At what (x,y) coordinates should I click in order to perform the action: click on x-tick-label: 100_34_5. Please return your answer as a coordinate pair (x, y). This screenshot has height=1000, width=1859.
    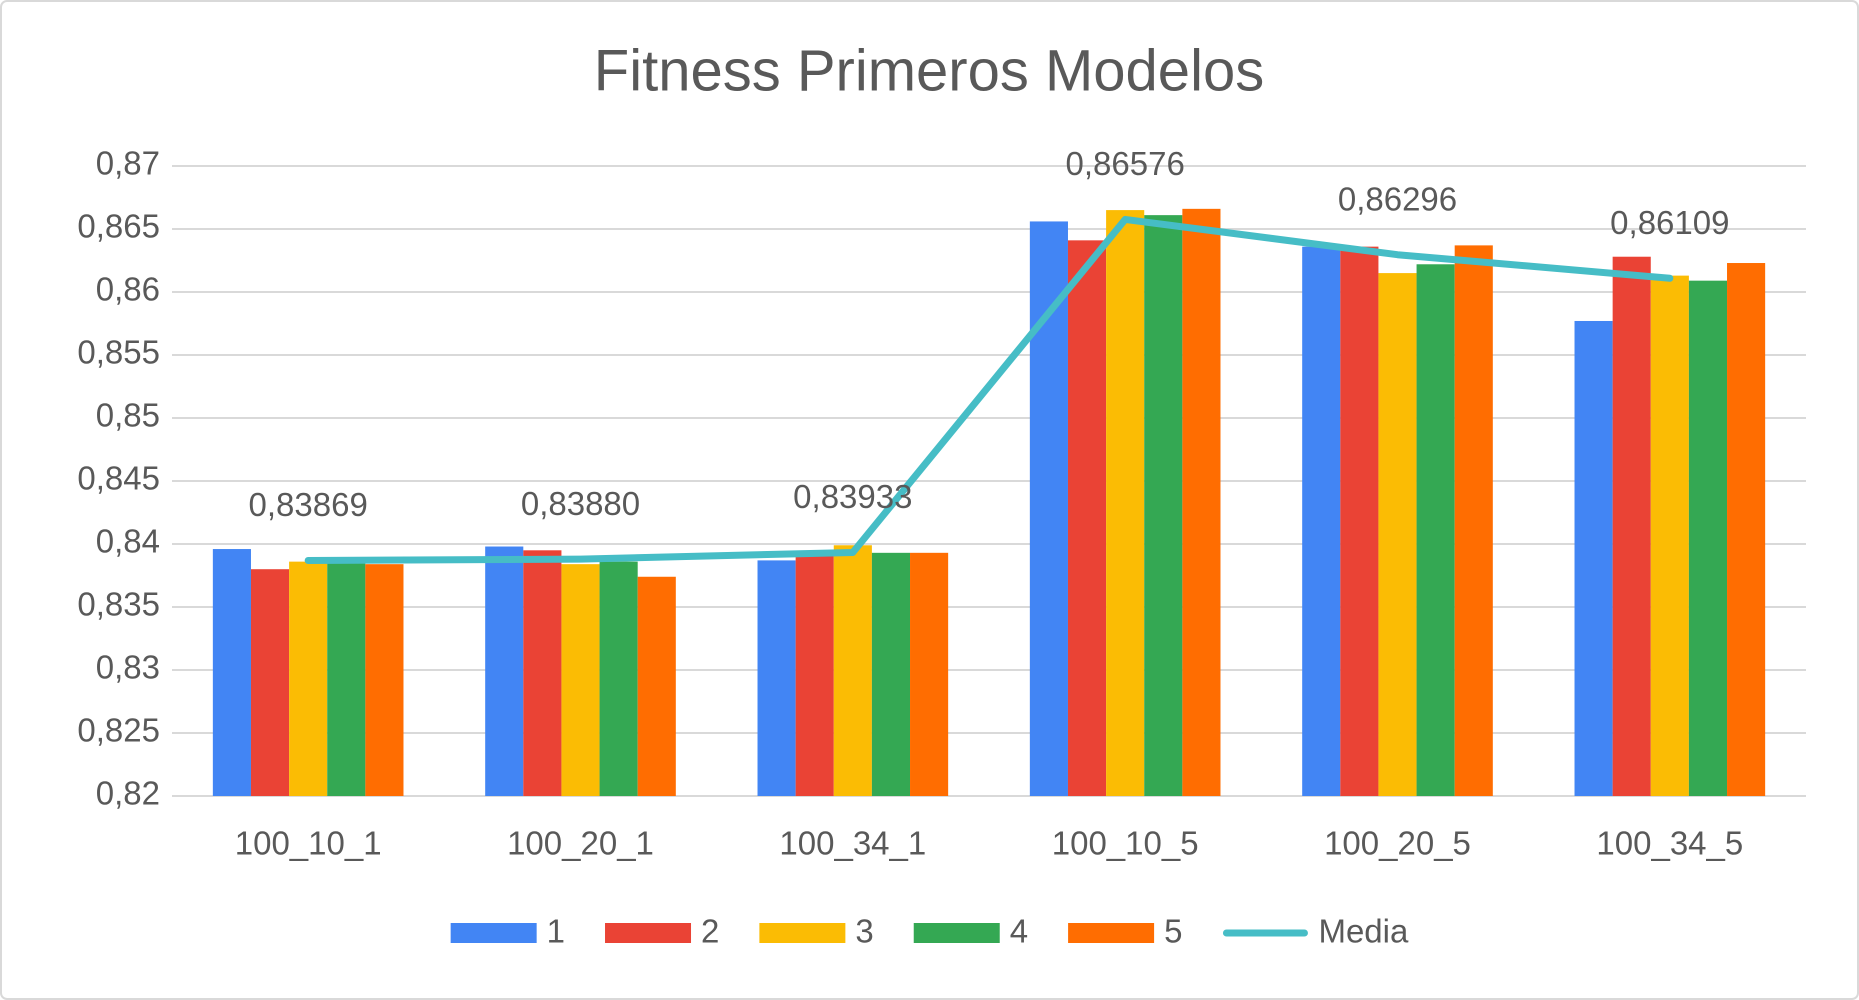
    Looking at the image, I should click on (1669, 843).